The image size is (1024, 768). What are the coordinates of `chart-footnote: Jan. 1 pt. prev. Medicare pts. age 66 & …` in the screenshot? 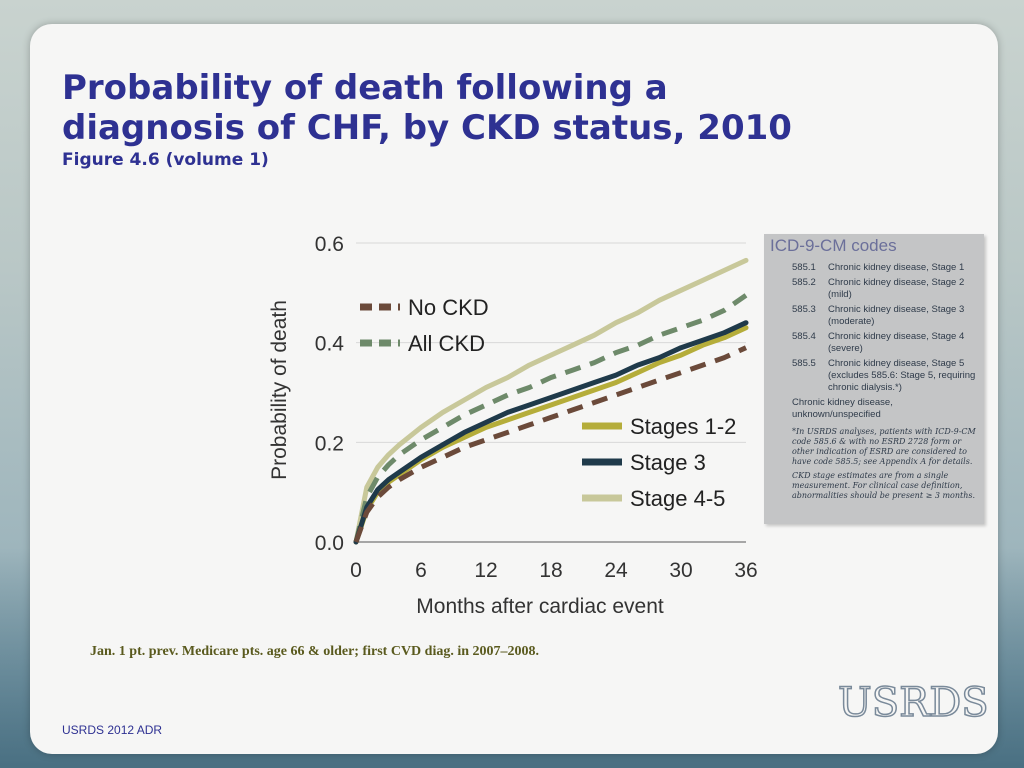 It's located at (315, 651).